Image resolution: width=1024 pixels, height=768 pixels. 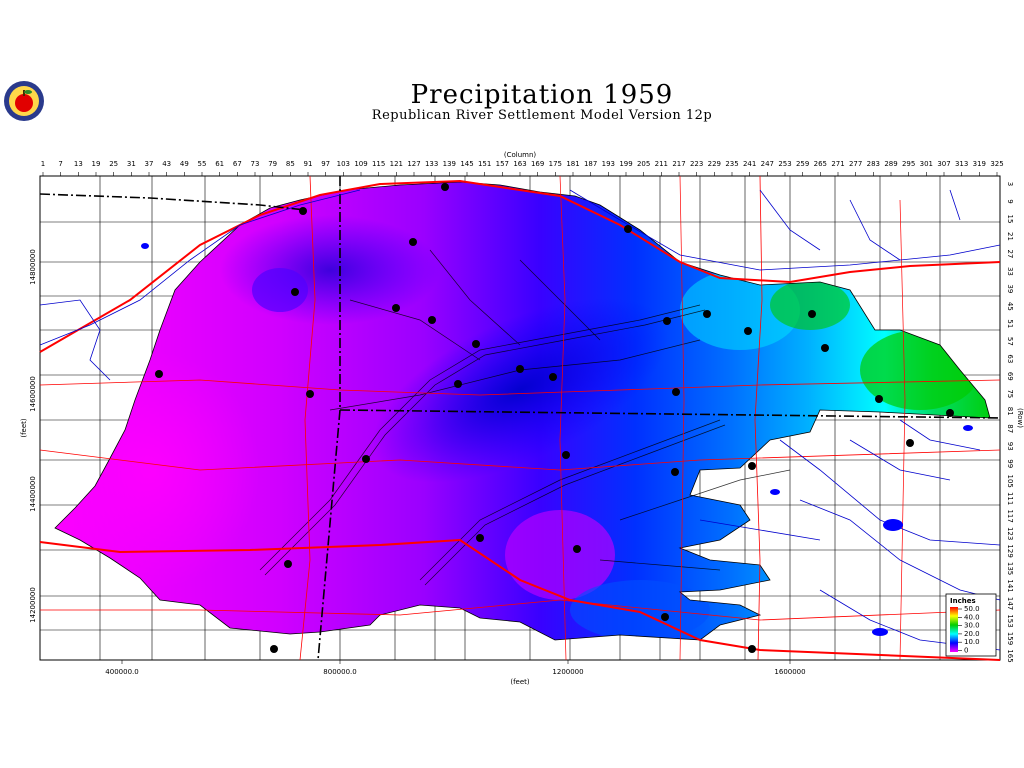 I want to click on row-tick-label: 63, so click(x=1010, y=358).